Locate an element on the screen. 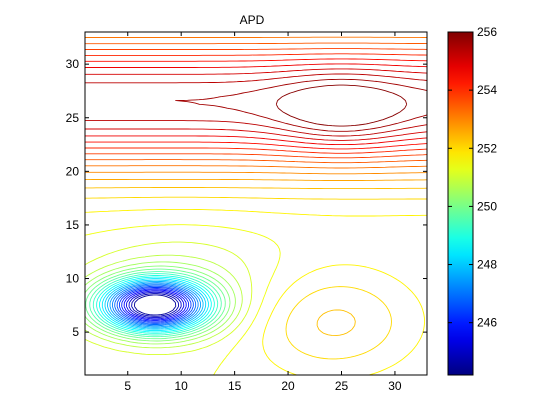 Image resolution: width=560 pixels, height=420 pixels. x-tick-label: 25 is located at coordinates (342, 386).